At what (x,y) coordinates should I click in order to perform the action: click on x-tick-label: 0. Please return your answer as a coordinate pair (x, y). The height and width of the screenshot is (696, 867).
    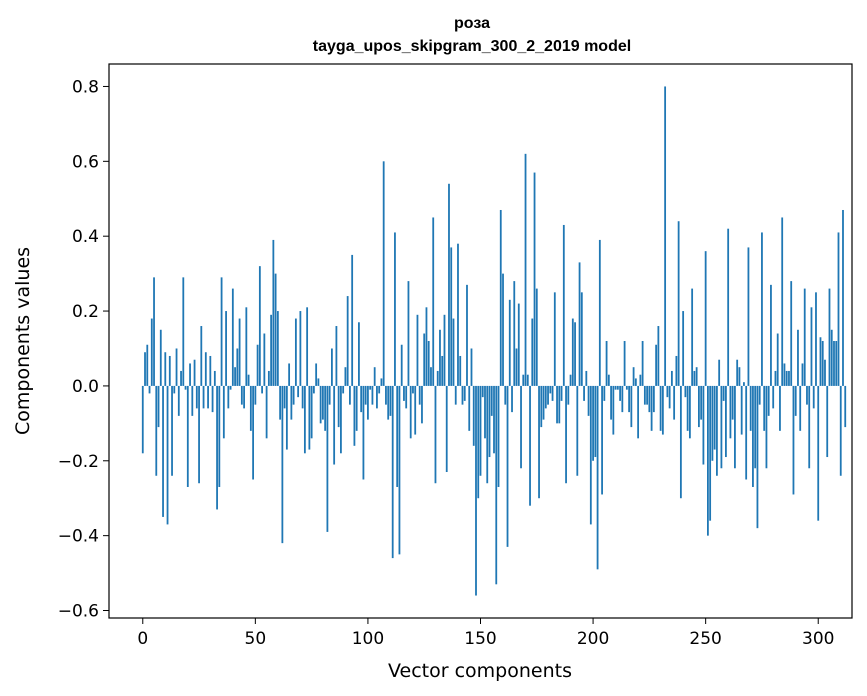
    Looking at the image, I should click on (142, 639).